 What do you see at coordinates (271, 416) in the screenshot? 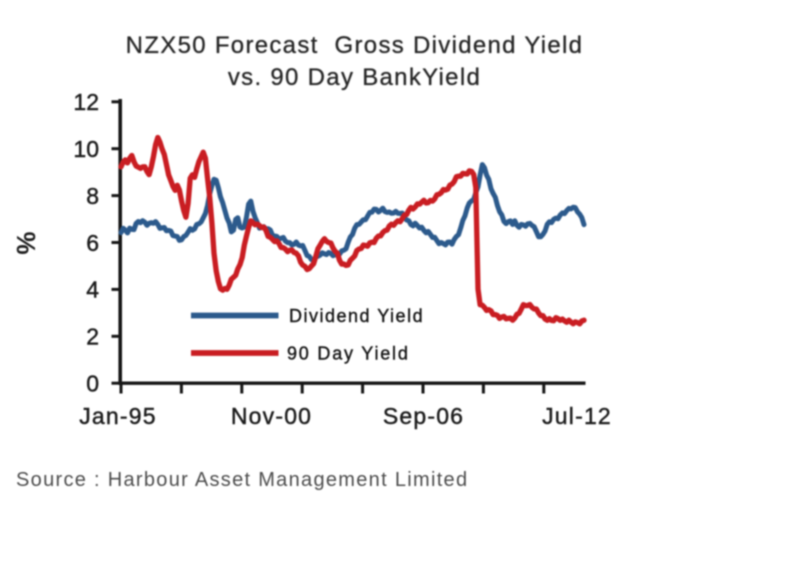
I see `svg-text: Nov-00` at bounding box center [271, 416].